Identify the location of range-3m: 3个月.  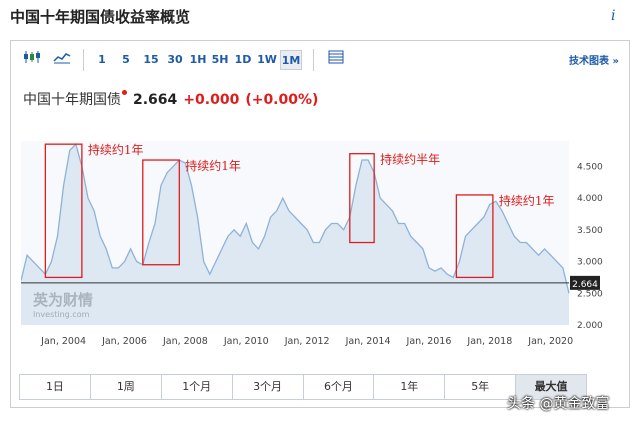
(268, 387).